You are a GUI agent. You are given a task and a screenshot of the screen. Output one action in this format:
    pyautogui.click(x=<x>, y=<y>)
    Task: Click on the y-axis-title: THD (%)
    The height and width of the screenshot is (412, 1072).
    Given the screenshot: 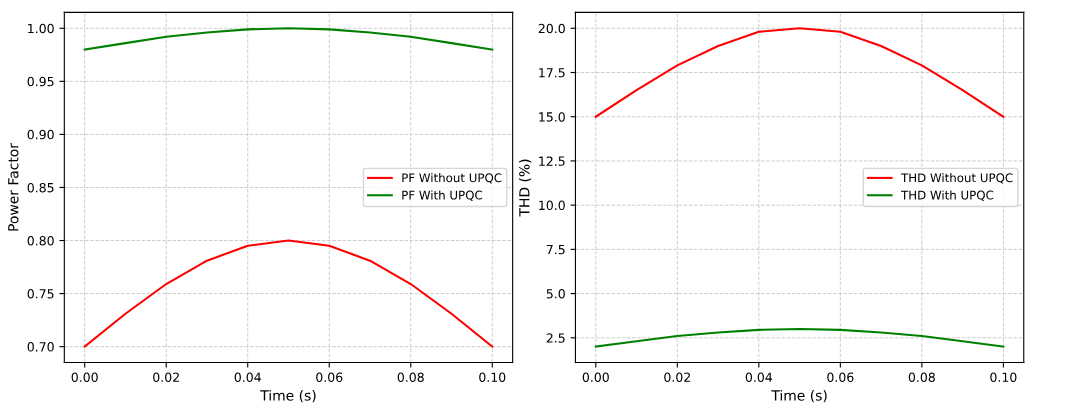 What is the action you would take?
    pyautogui.click(x=525, y=188)
    